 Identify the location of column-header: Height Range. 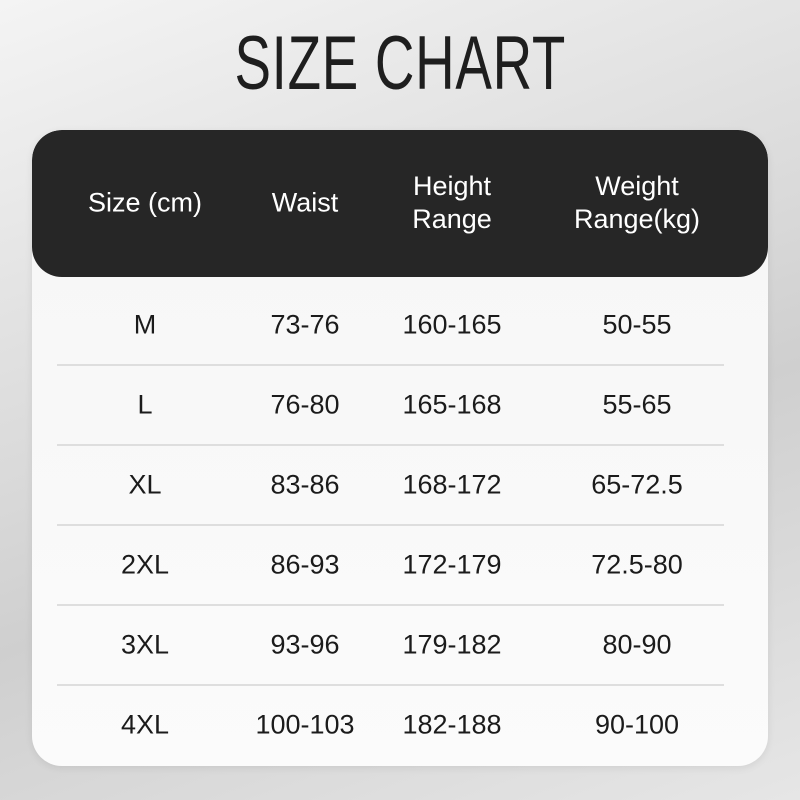
(452, 203).